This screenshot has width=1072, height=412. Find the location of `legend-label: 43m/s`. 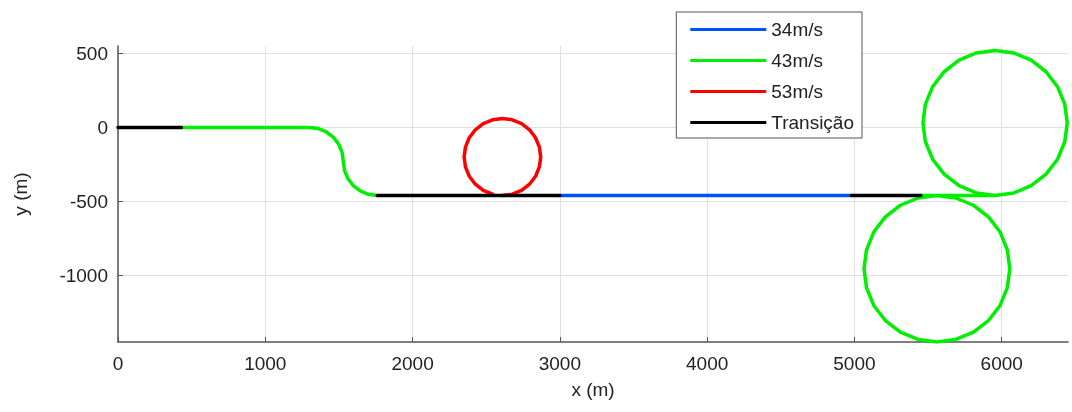

legend-label: 43m/s is located at coordinates (797, 60).